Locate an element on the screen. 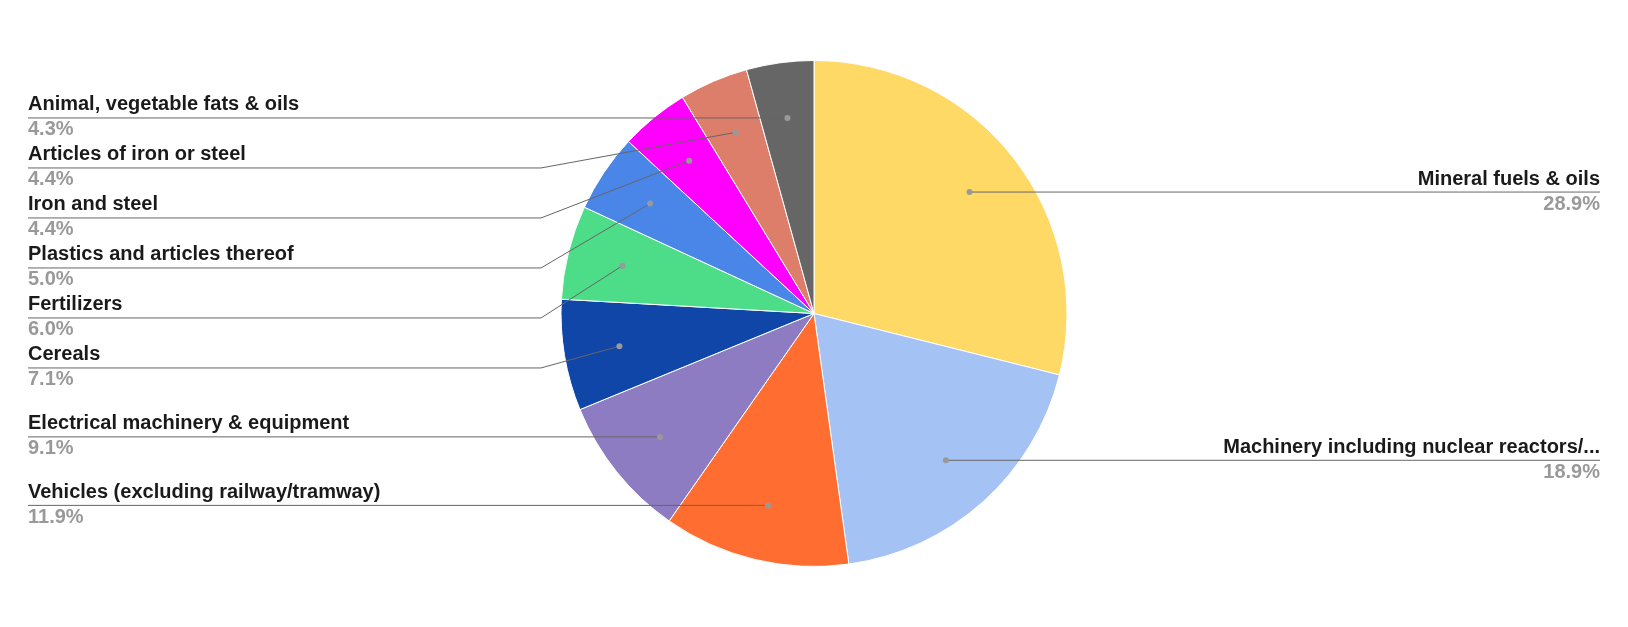 The image size is (1628, 627). slice-label: Vehicles (excluding railway/tramway) is located at coordinates (204, 490).